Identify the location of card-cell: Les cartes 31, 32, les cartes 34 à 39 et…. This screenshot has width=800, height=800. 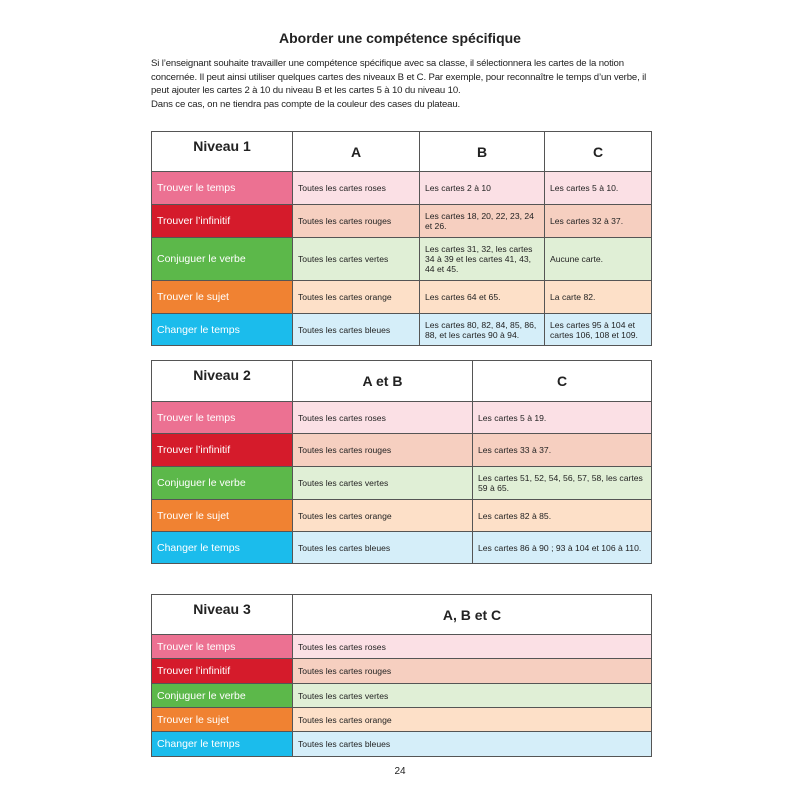
(482, 259).